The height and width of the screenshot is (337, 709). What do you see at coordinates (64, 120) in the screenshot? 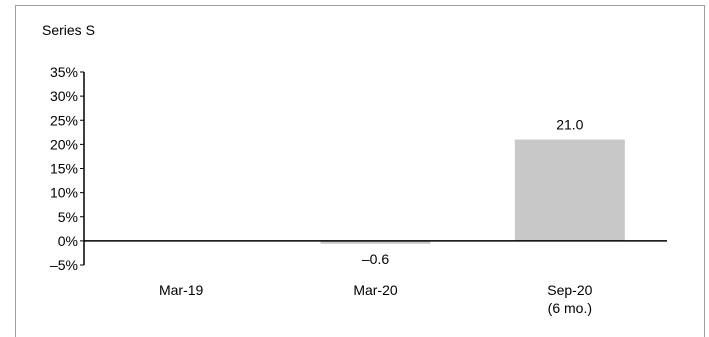
I see `y-tick-label: 25%` at bounding box center [64, 120].